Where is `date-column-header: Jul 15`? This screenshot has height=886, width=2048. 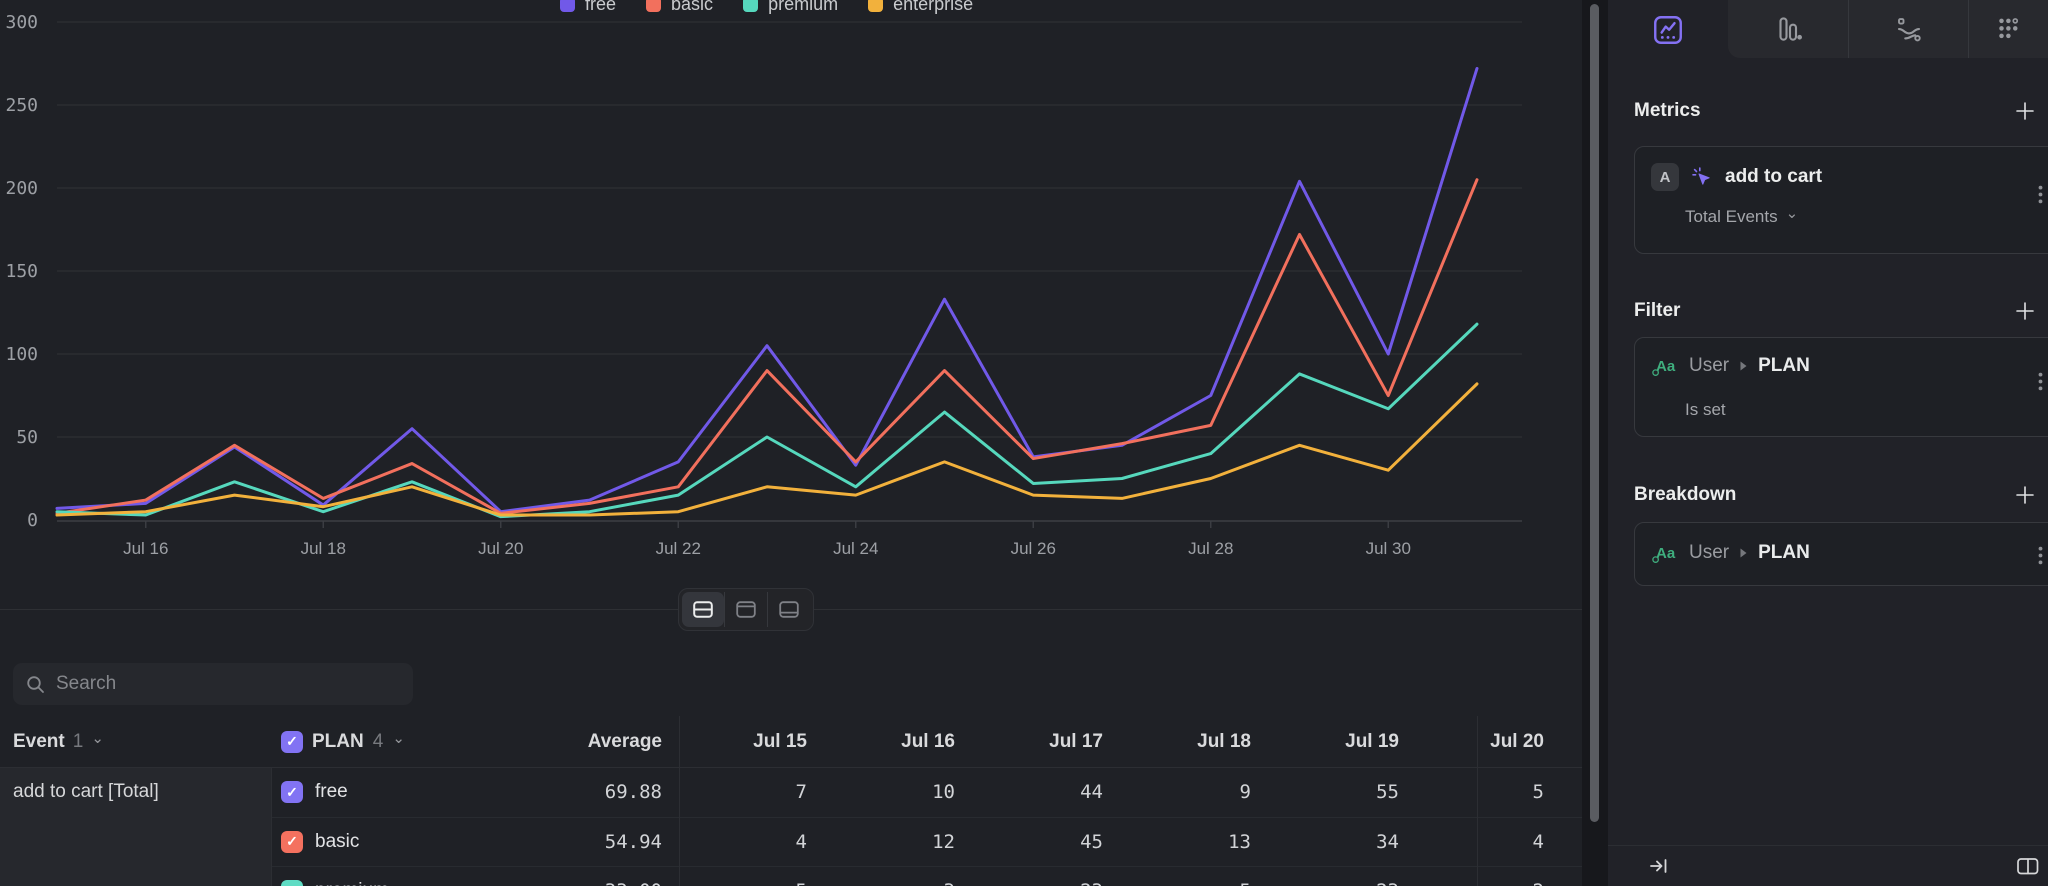 date-column-header: Jul 15 is located at coordinates (780, 741).